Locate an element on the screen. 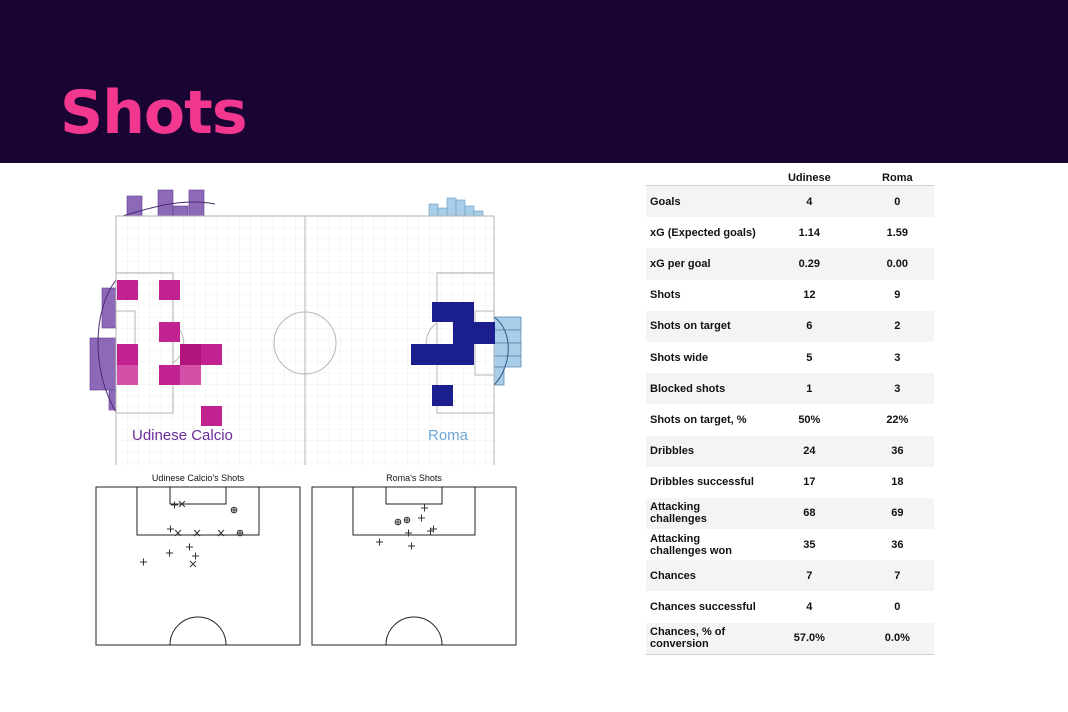 The width and height of the screenshot is (1068, 712). stats-row: Attacking challenges won 35 36 is located at coordinates (790, 544).